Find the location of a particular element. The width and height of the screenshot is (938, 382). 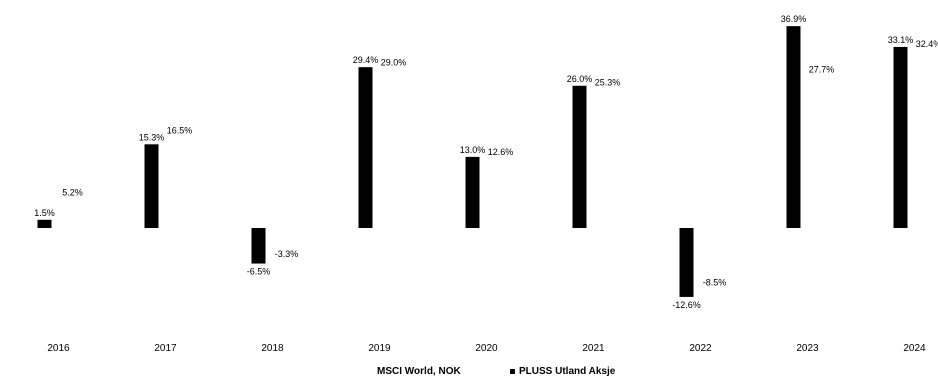

x-tick-label-2024: 2024 is located at coordinates (914, 348).